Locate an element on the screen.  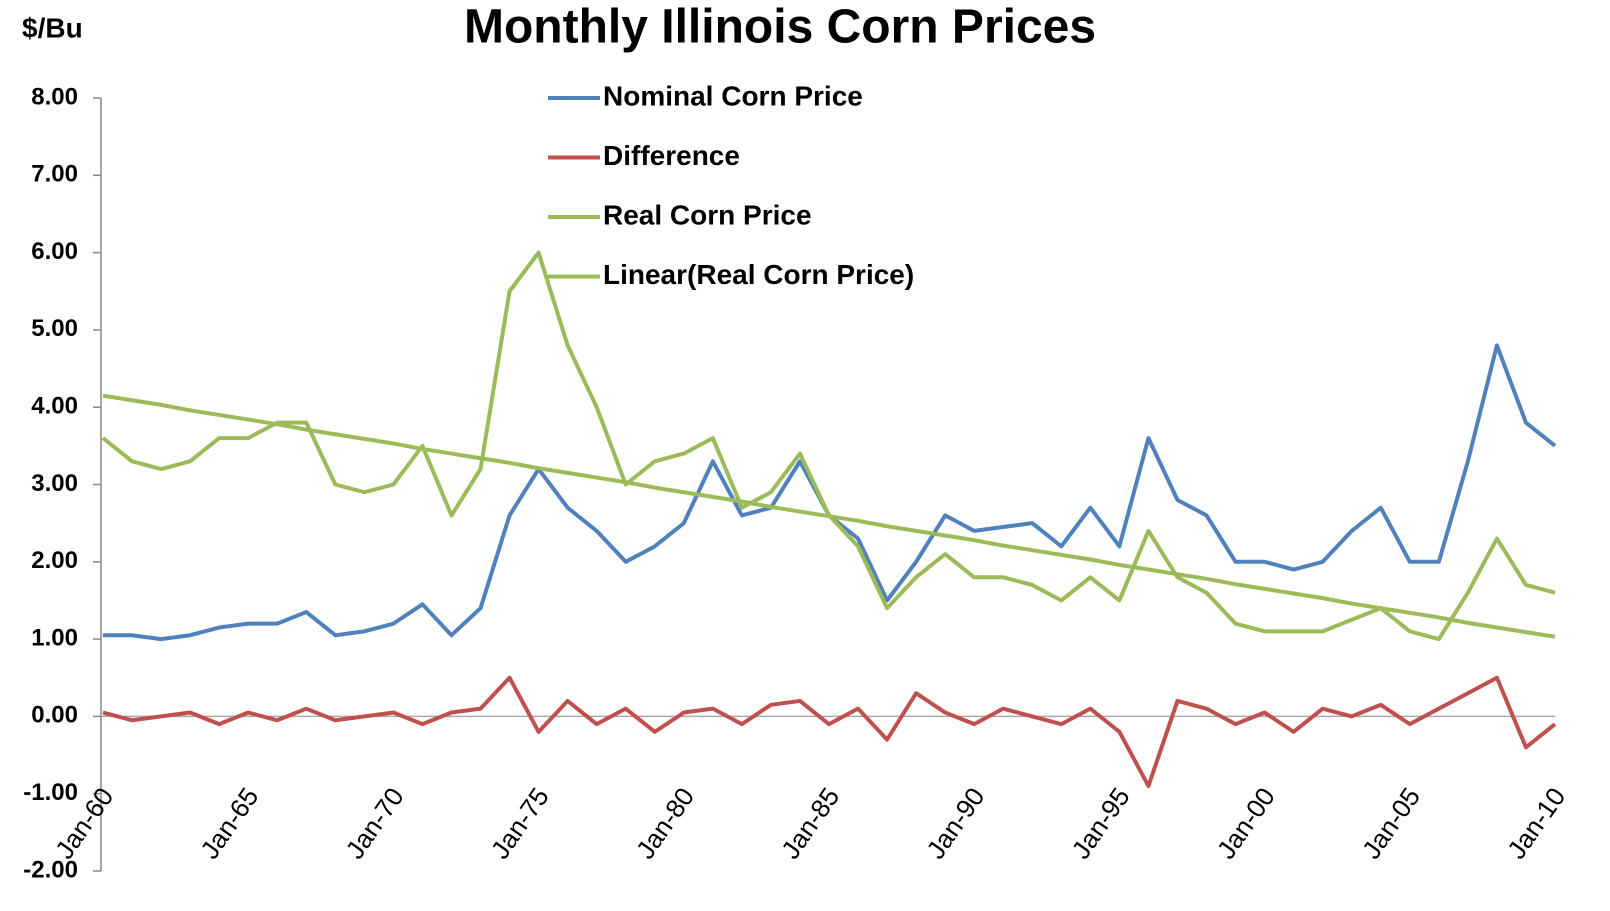
y-tick-label: 7.00 is located at coordinates (54, 174).